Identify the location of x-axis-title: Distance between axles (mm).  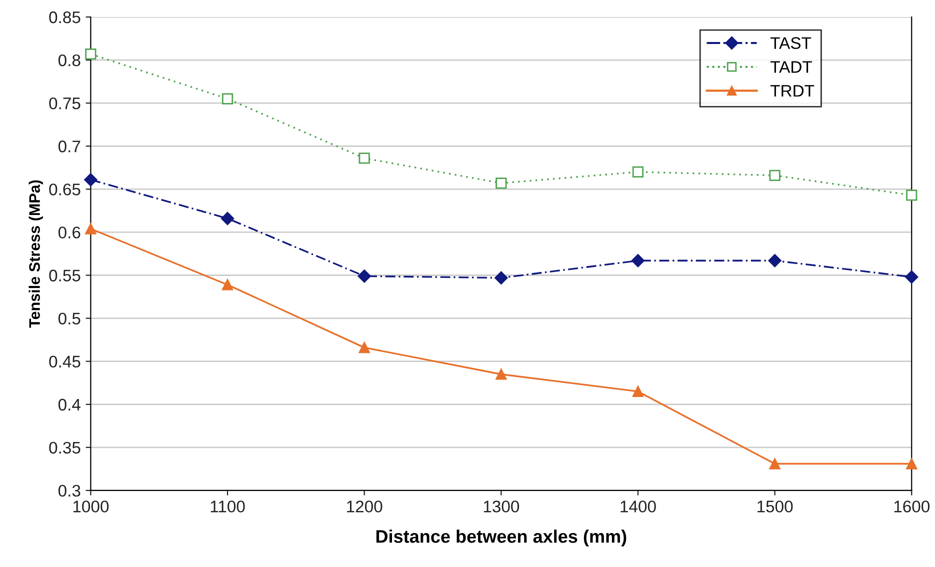
(501, 538).